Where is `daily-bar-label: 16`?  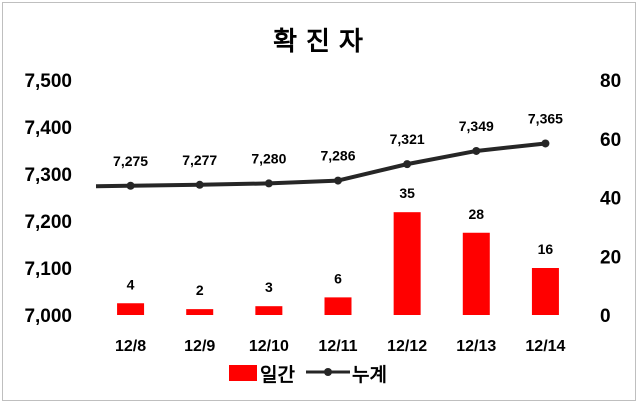
daily-bar-label: 16 is located at coordinates (546, 249).